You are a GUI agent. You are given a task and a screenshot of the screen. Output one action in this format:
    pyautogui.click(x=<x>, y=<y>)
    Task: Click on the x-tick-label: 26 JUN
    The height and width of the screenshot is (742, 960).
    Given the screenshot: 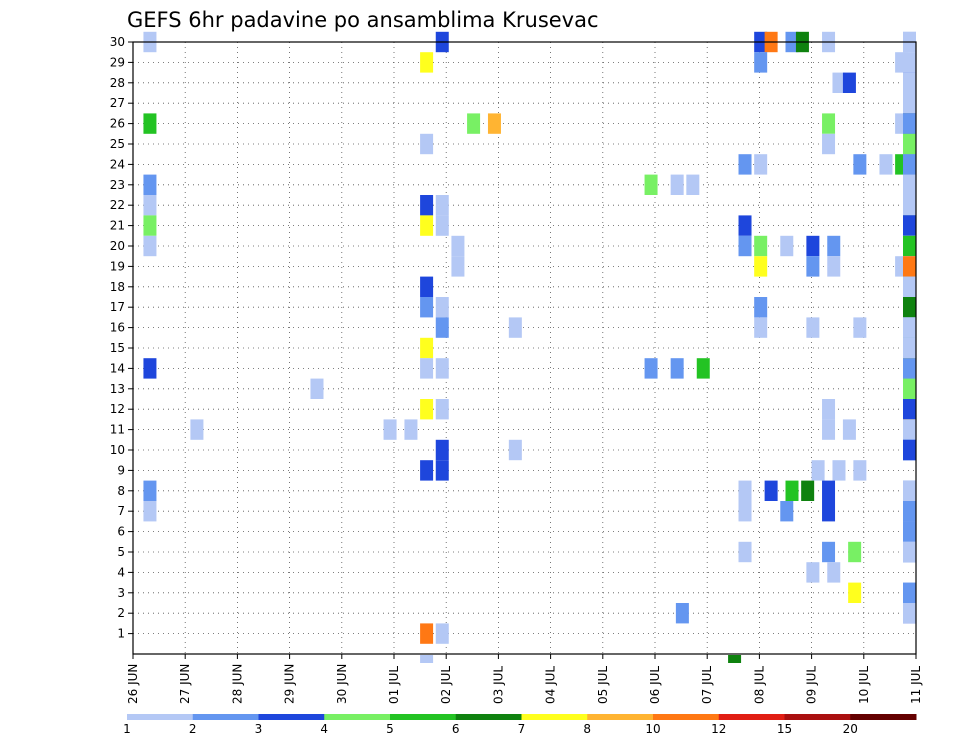 What is the action you would take?
    pyautogui.click(x=133, y=684)
    